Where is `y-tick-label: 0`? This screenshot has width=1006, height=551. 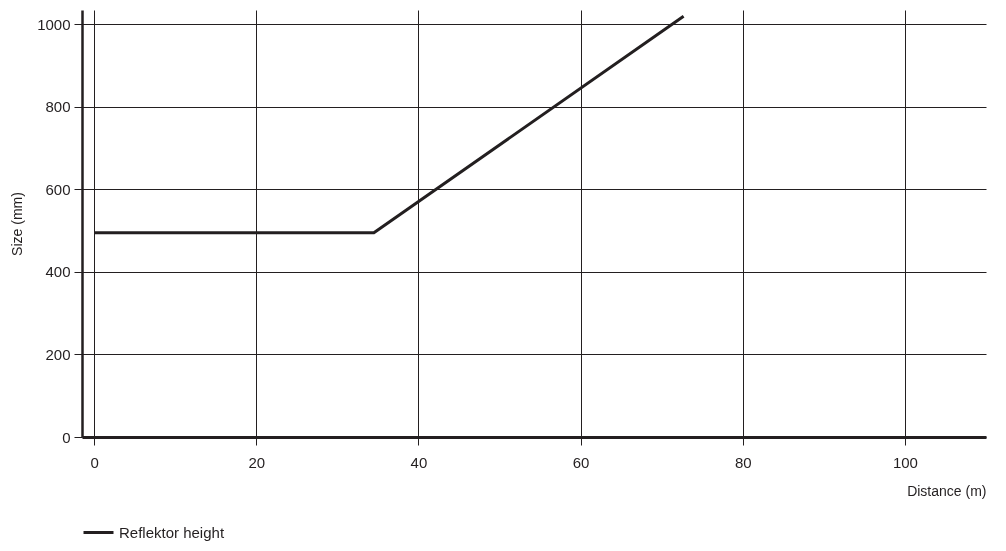
y-tick-label: 0 is located at coordinates (66, 437).